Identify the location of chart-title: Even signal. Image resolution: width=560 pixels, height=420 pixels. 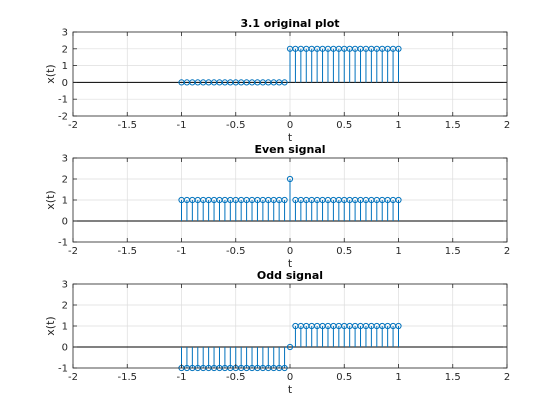
(289, 149).